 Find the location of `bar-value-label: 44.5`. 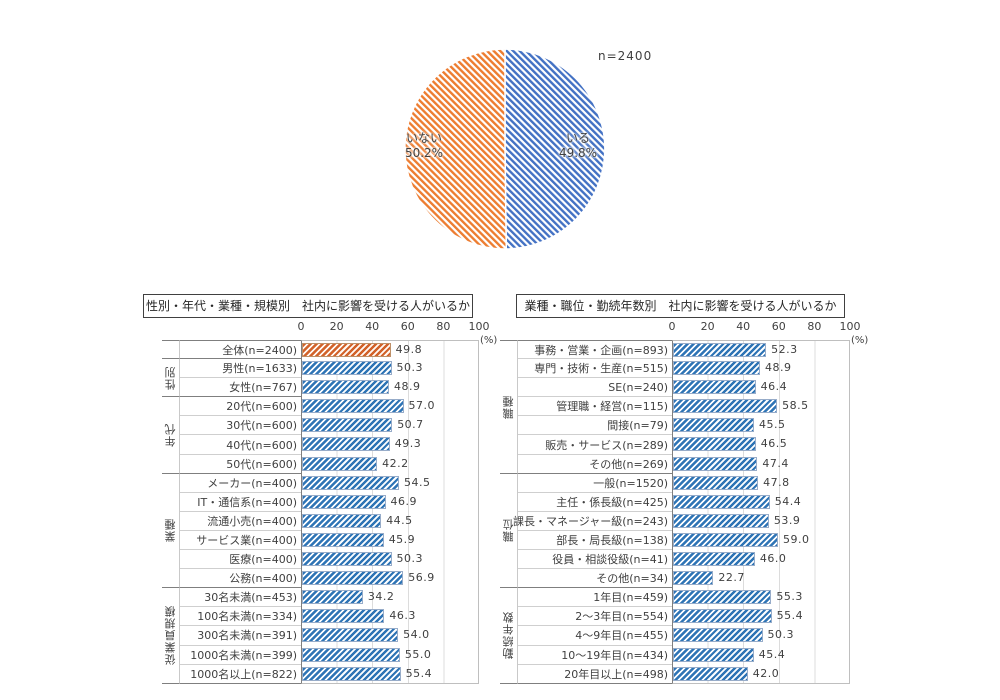

bar-value-label: 44.5 is located at coordinates (399, 520).